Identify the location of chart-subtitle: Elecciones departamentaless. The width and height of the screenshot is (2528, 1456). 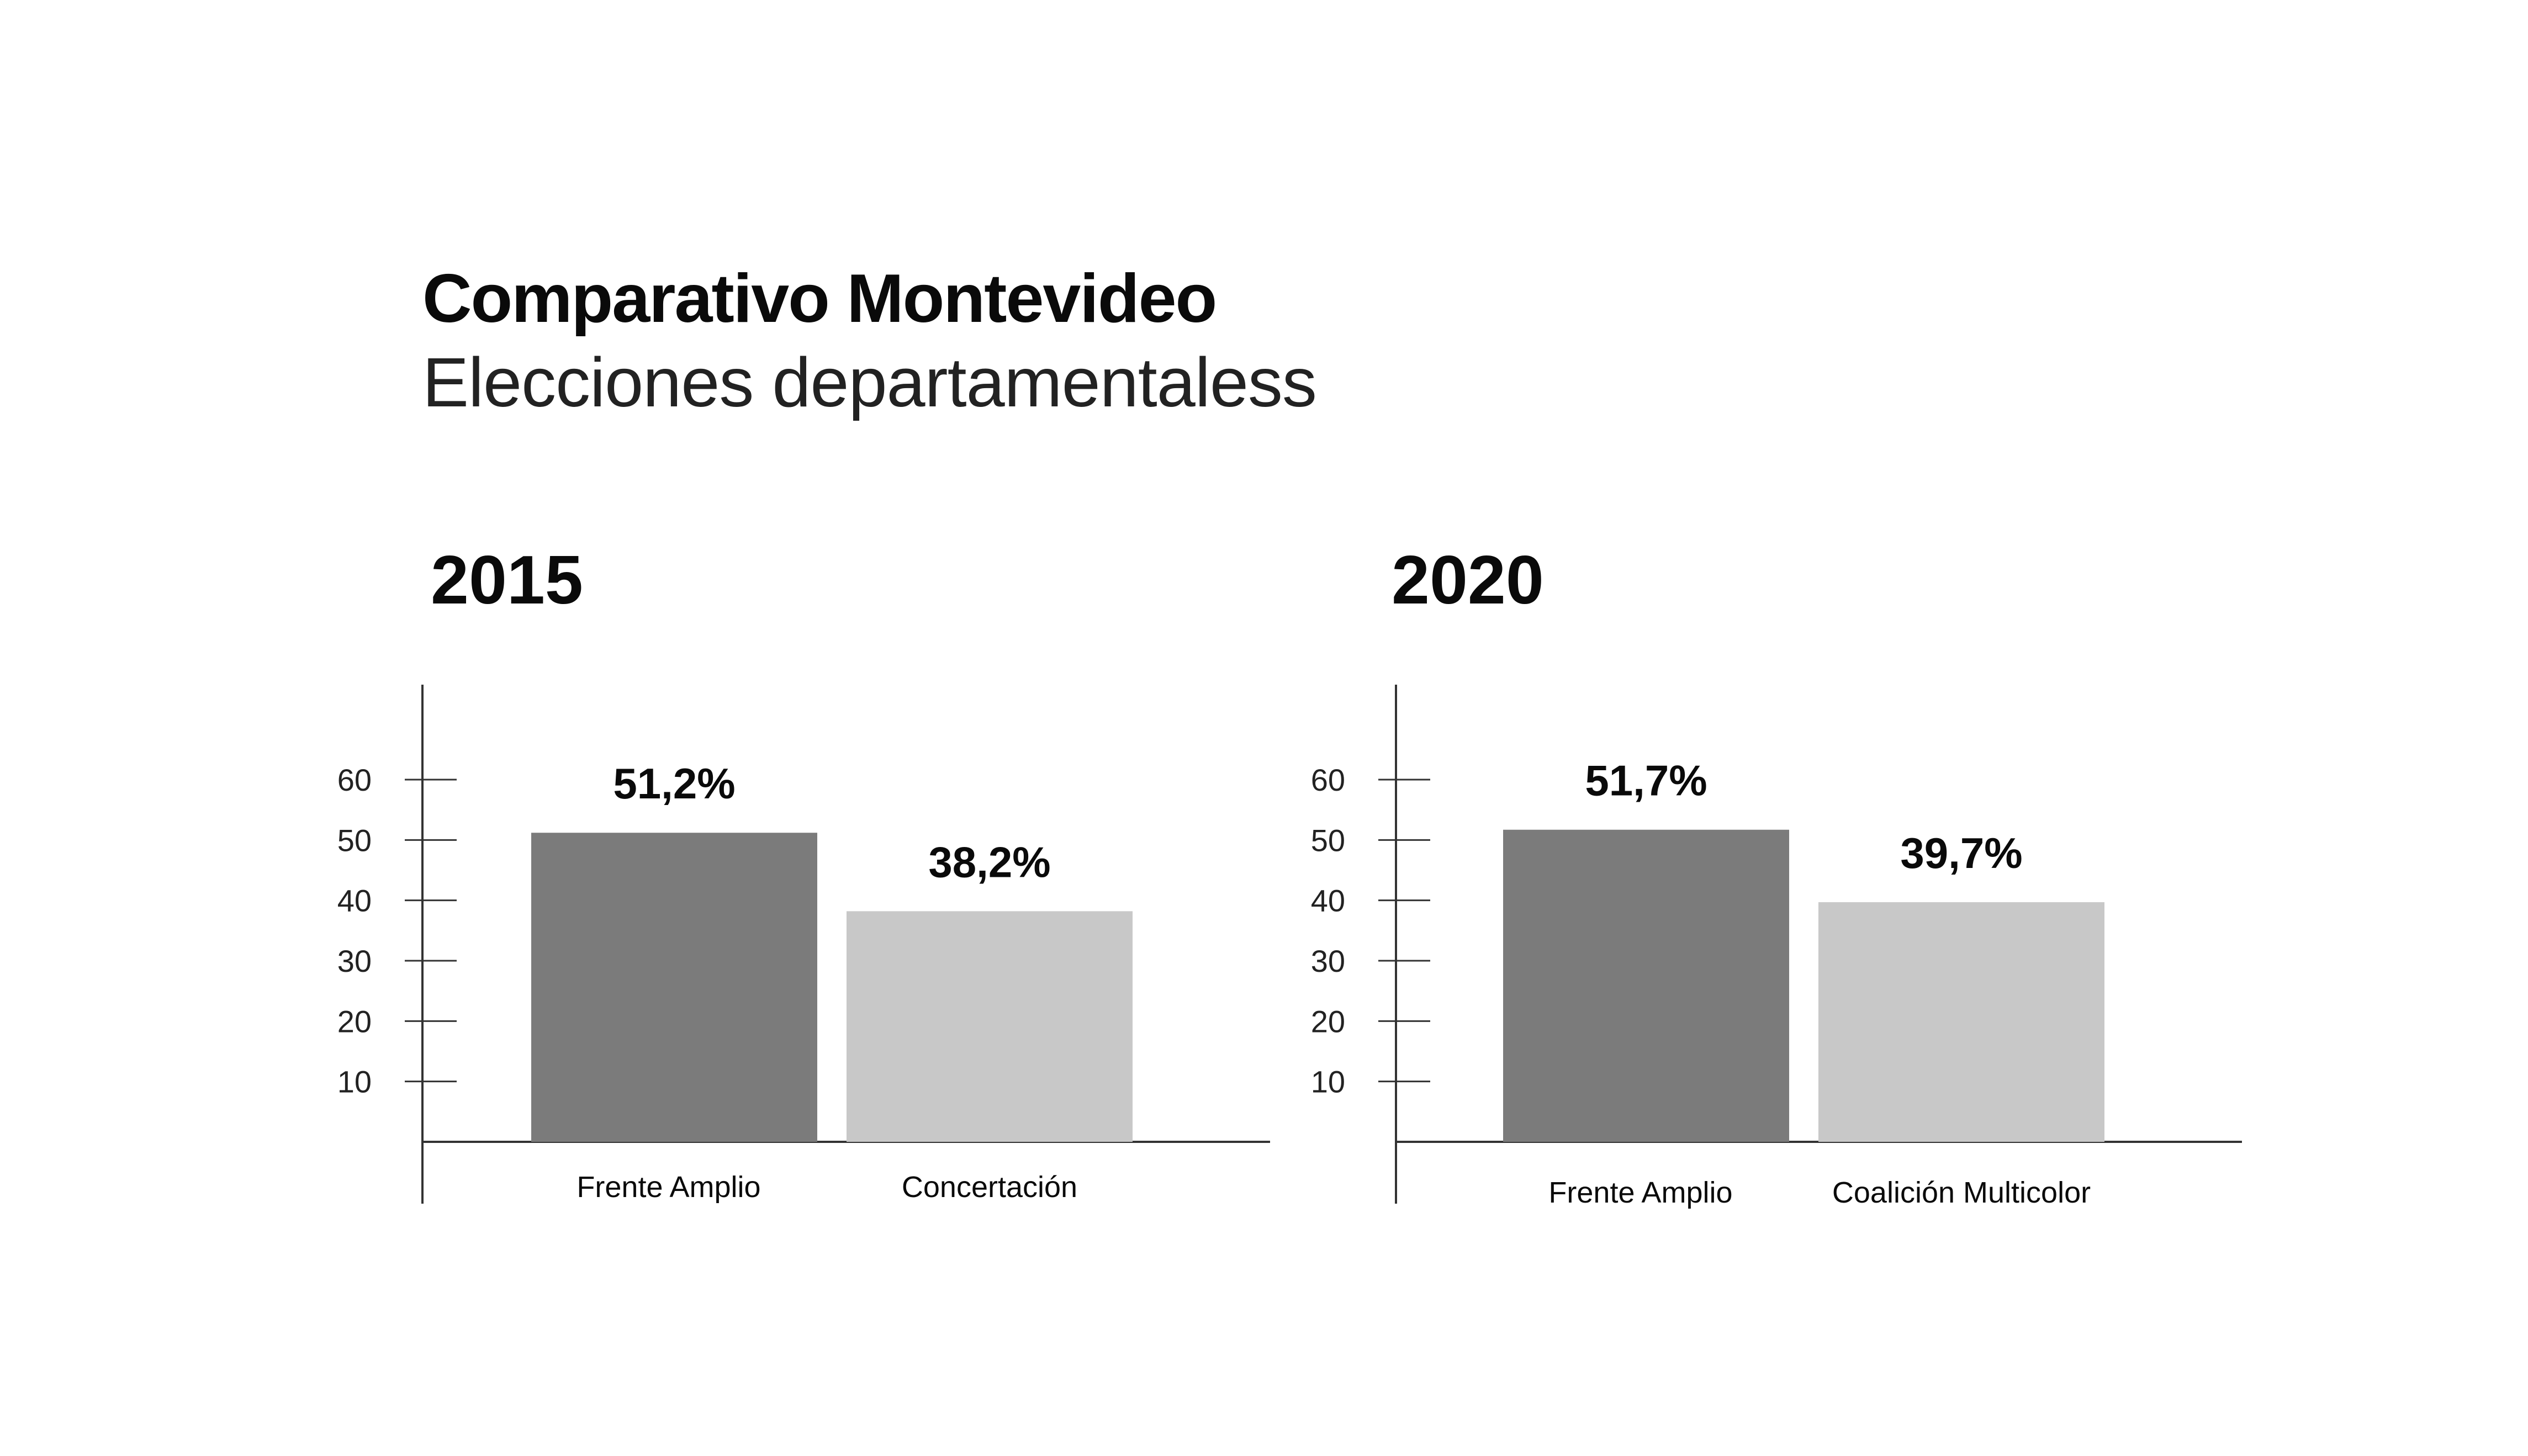
(869, 382).